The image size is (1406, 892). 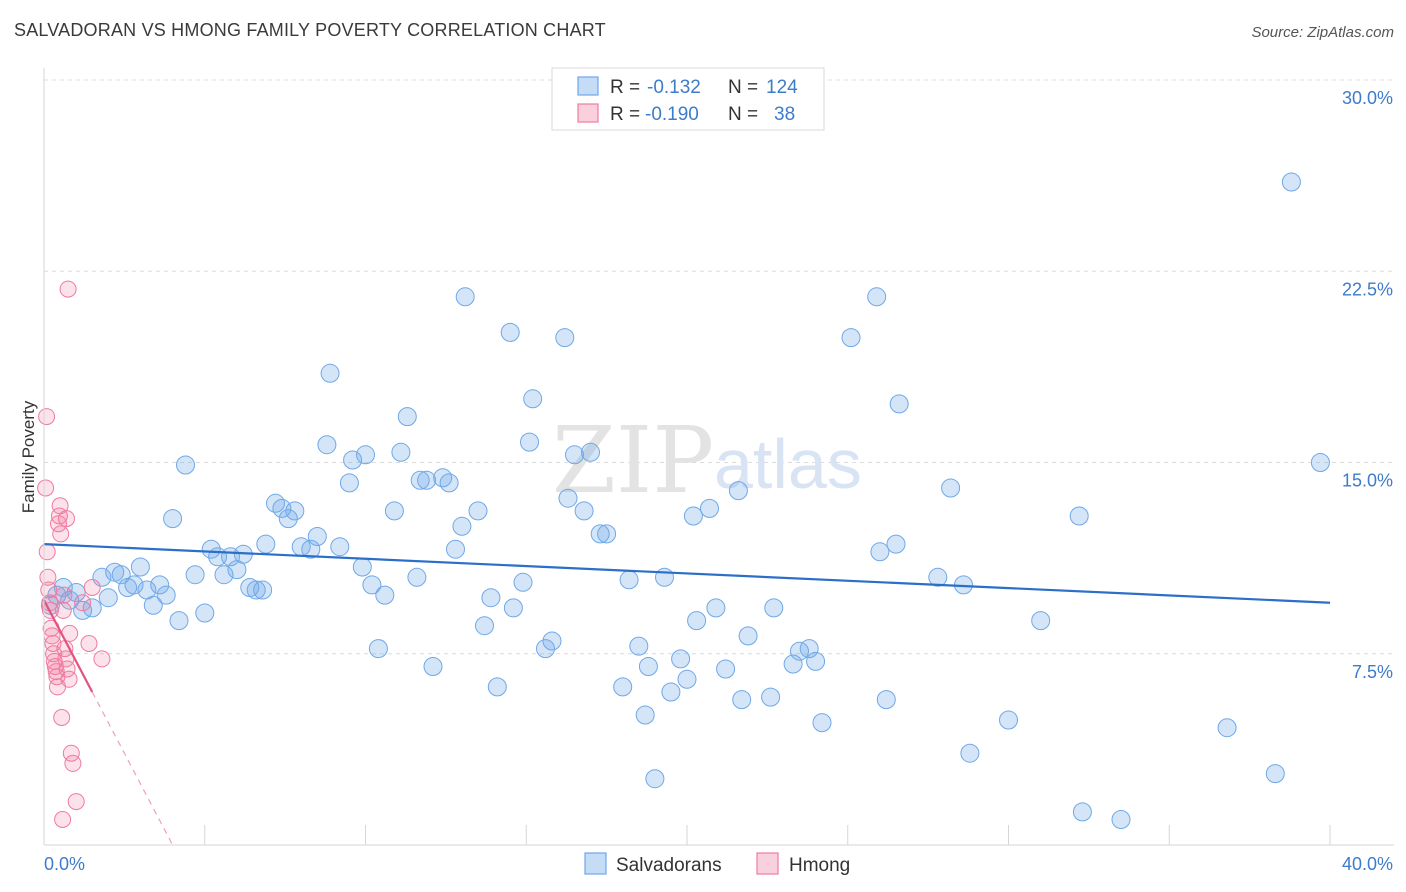 I want to click on chart-source: Source: ZipAtlas.com, so click(x=1322, y=32).